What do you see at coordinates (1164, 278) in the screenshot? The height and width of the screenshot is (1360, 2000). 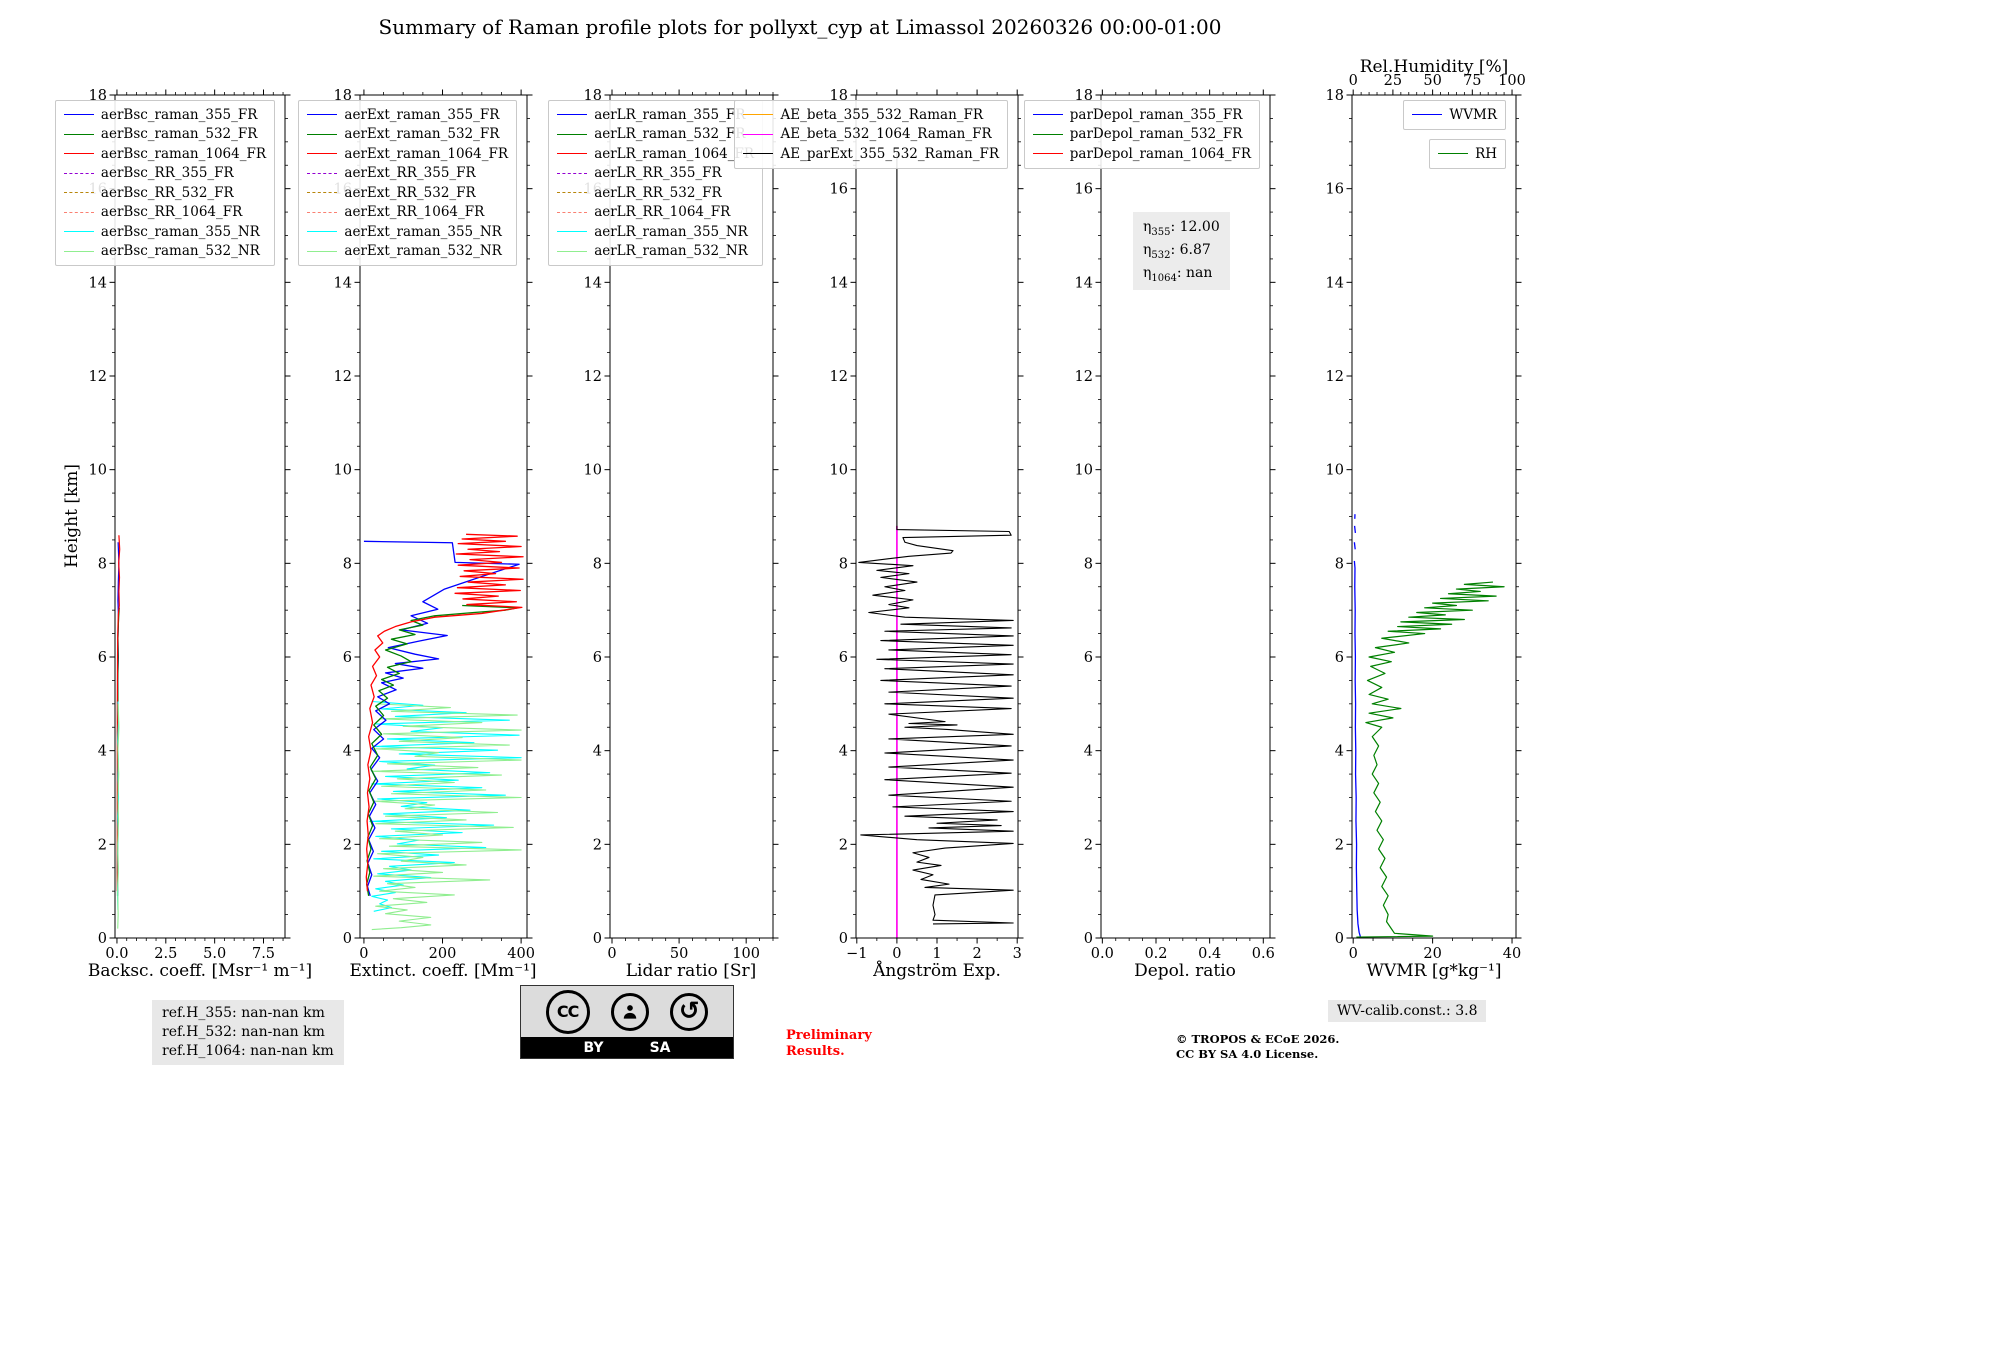 I see `eta-subscript: 1064` at bounding box center [1164, 278].